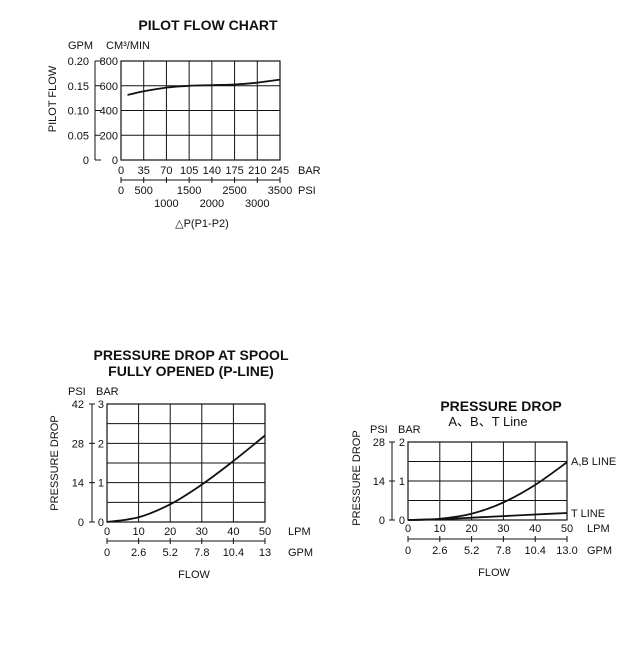  I want to click on y-tick-label-gpm: 0, so click(86, 161).